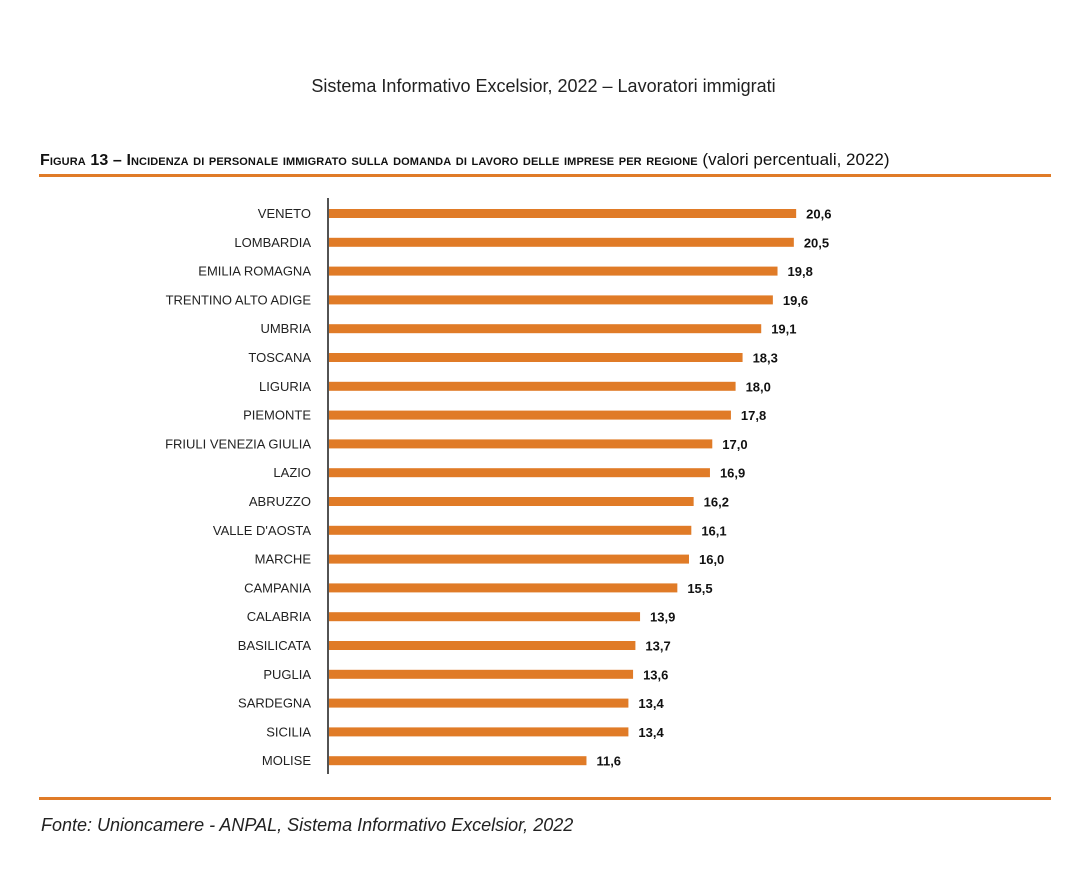 The image size is (1087, 877). Describe the element at coordinates (732, 473) in the screenshot. I see `bar-value-label: 16,9` at that location.